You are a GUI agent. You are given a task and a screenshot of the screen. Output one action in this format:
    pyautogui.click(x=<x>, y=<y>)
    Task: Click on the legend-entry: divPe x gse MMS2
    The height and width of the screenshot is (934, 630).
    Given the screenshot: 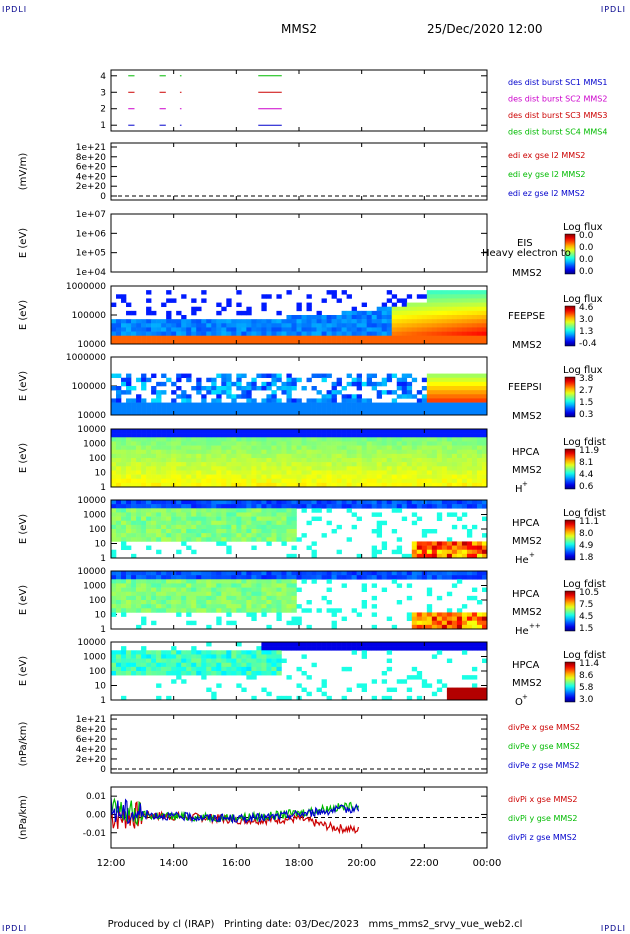 What is the action you would take?
    pyautogui.click(x=544, y=727)
    